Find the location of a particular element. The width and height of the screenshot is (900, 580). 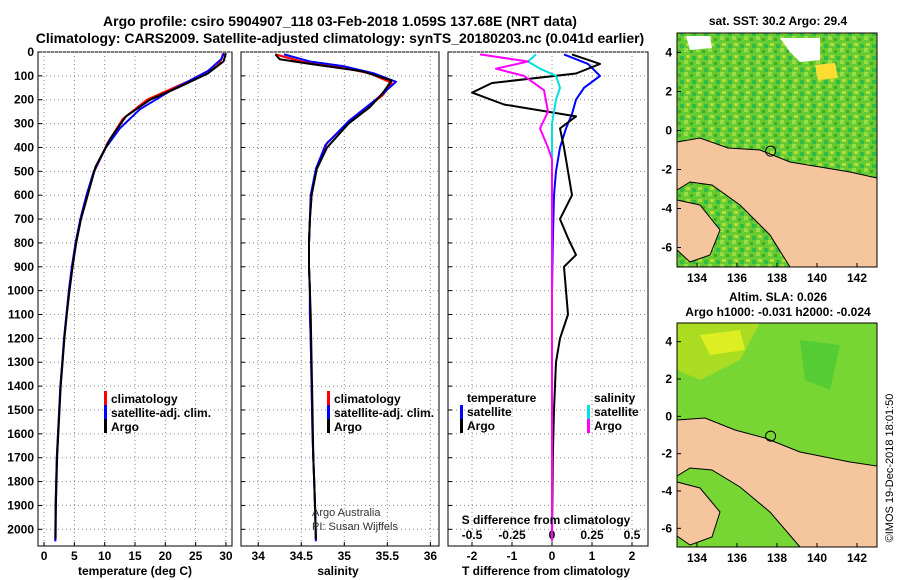

legend-swatch-s-satellite is located at coordinates (588, 412).